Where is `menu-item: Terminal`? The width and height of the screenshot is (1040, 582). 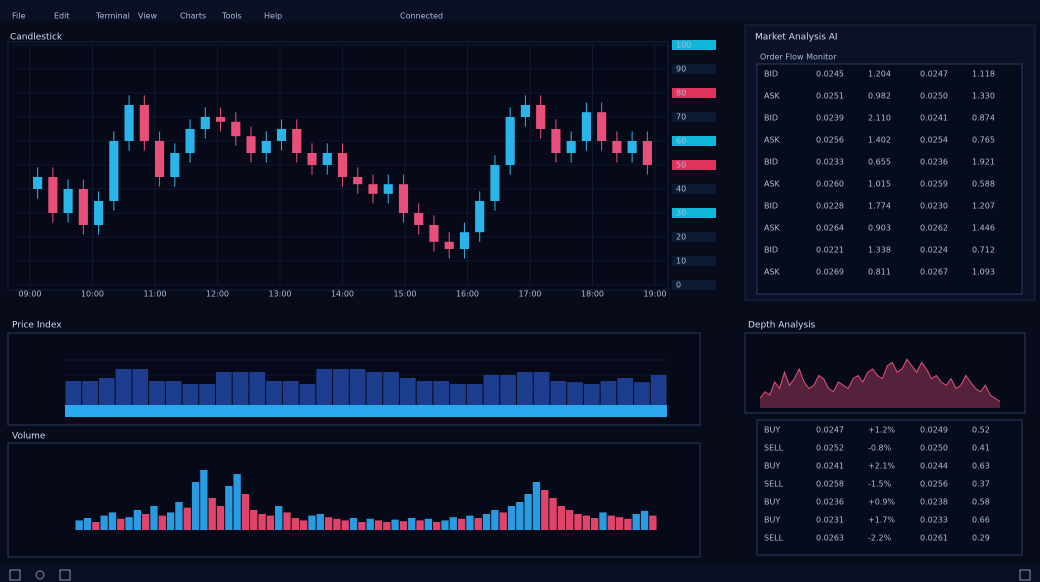
menu-item: Terminal is located at coordinates (112, 16).